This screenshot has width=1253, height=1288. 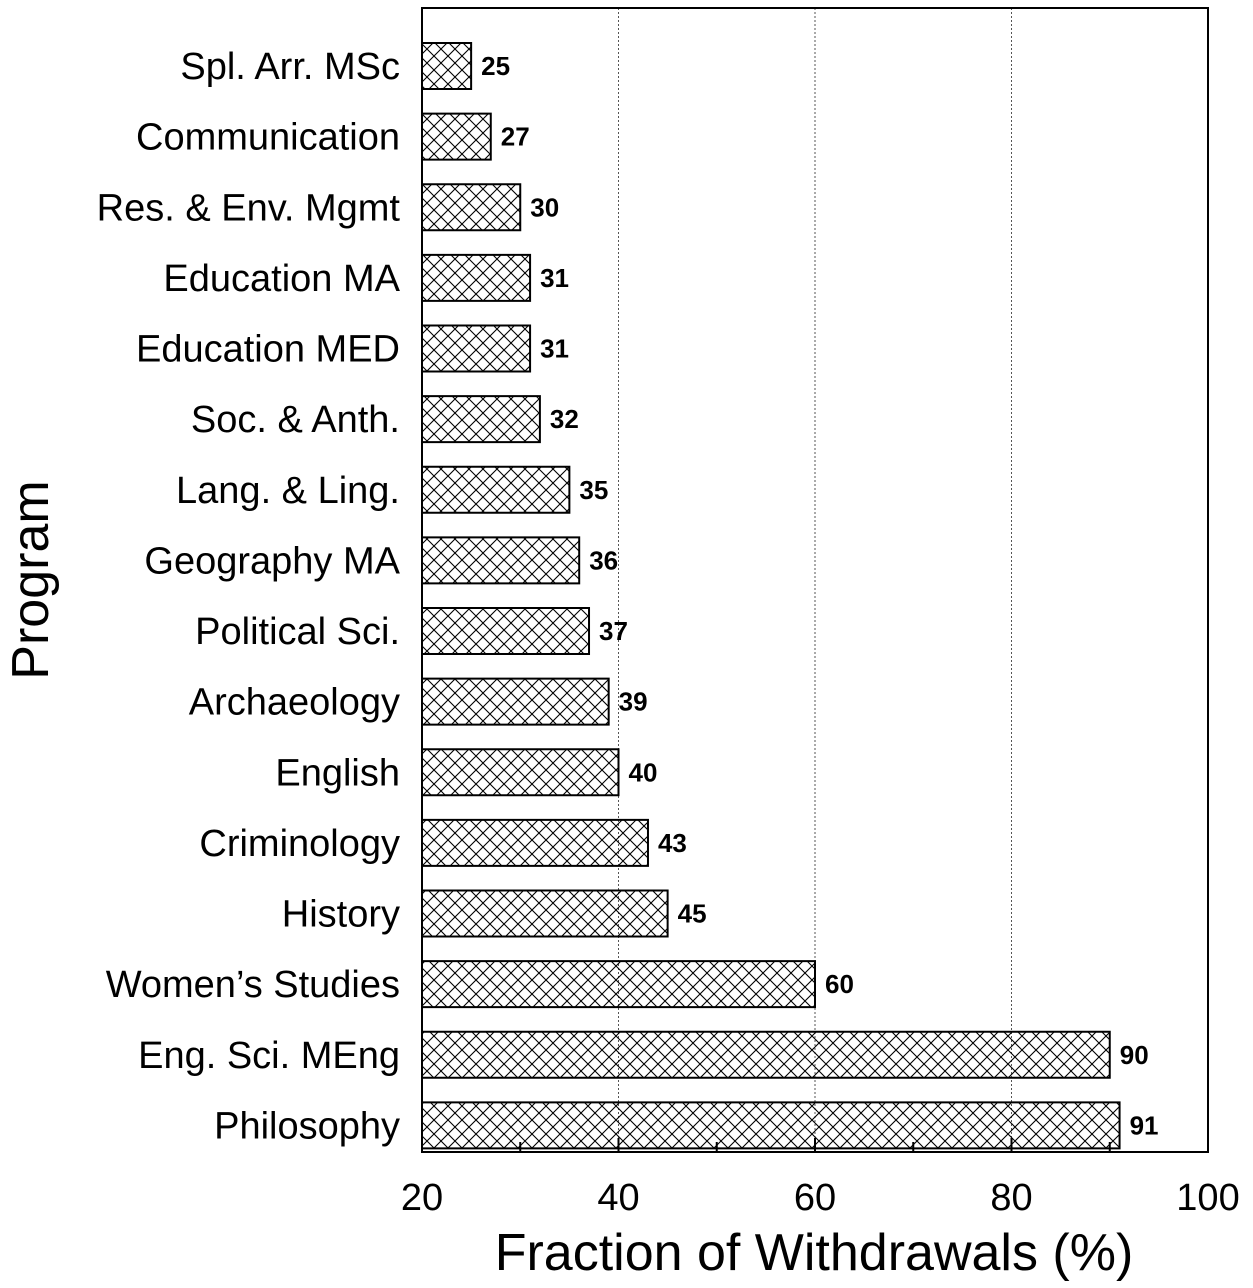 I want to click on category-label-1: Communication, so click(x=268, y=138).